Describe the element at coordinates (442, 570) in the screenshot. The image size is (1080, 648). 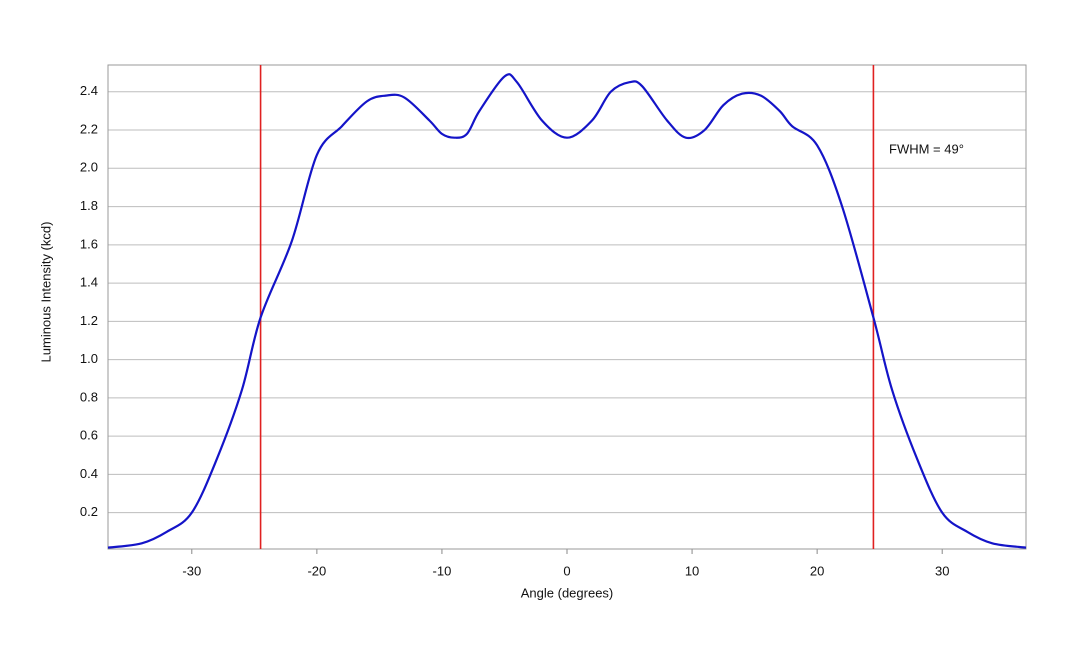
I see `x-tick-label: -10` at that location.